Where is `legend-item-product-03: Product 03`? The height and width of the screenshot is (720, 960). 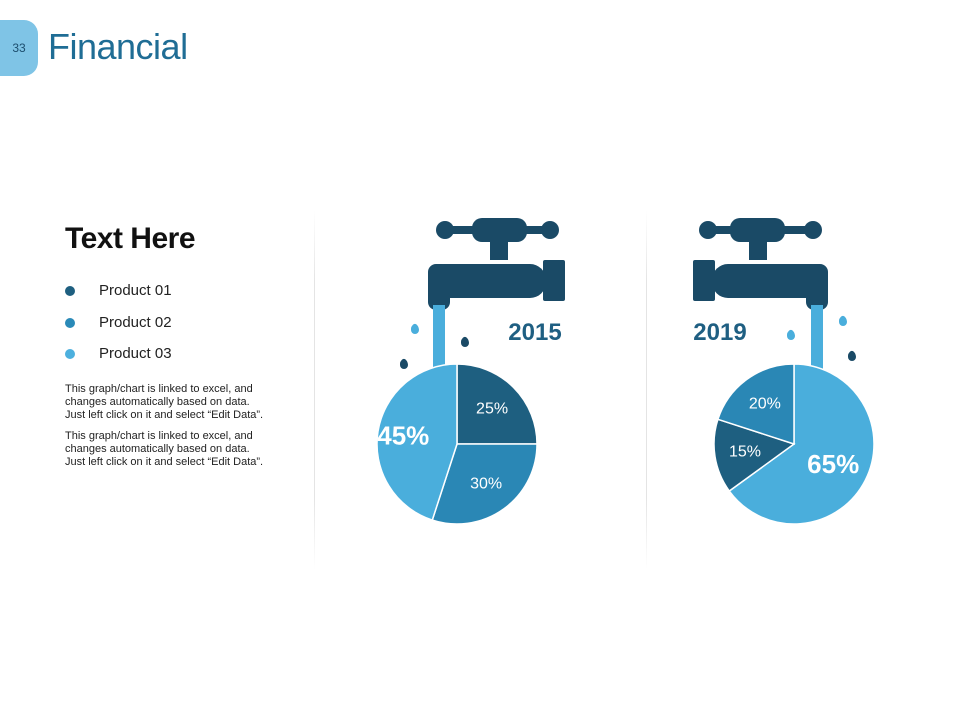
legend-item-product-03: Product 03 is located at coordinates (180, 361).